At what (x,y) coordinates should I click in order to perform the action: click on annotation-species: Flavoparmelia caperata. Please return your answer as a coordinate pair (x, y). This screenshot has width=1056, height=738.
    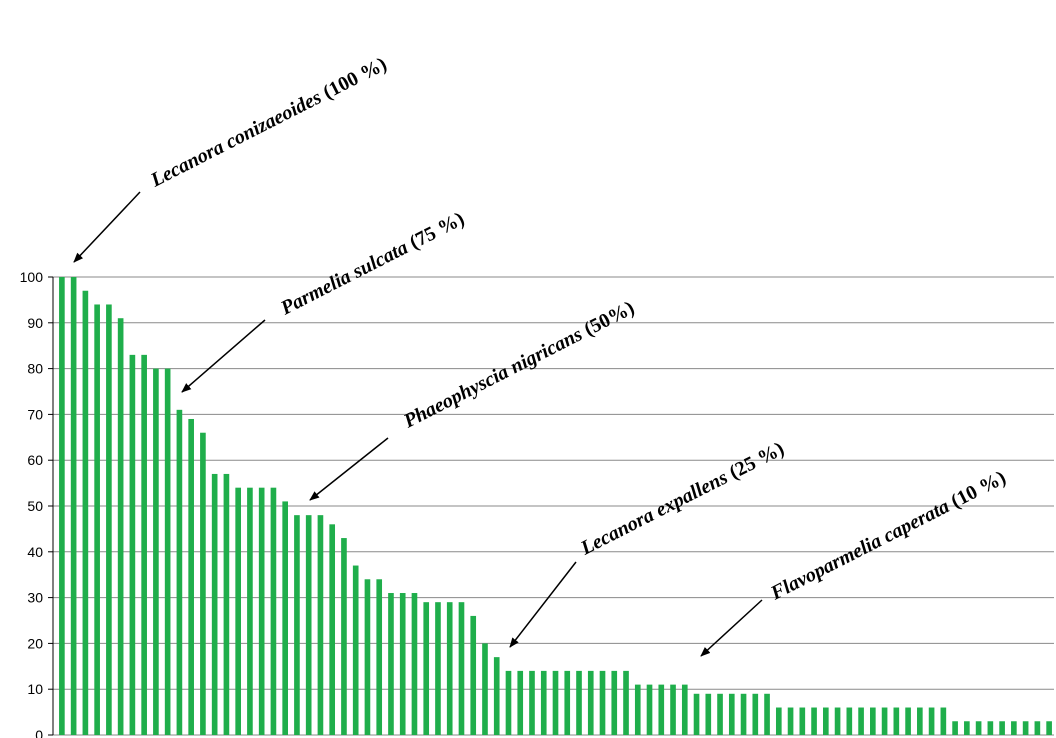
    Looking at the image, I should click on (859, 550).